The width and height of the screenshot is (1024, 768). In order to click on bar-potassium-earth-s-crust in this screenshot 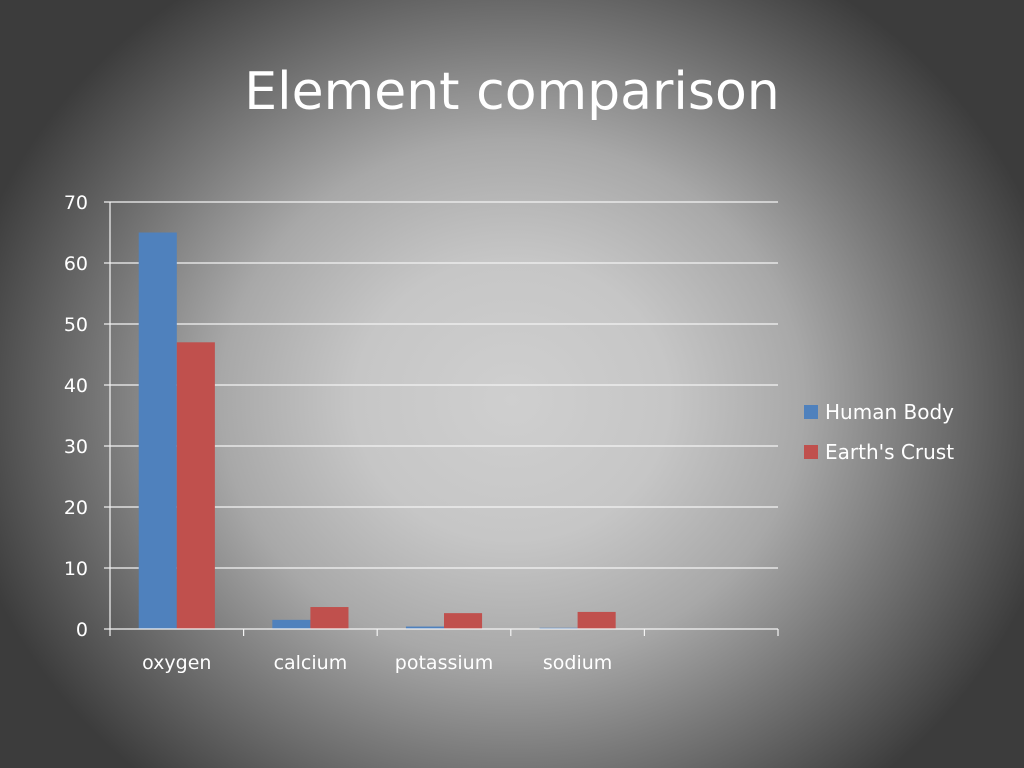, I will do `click(463, 621)`.